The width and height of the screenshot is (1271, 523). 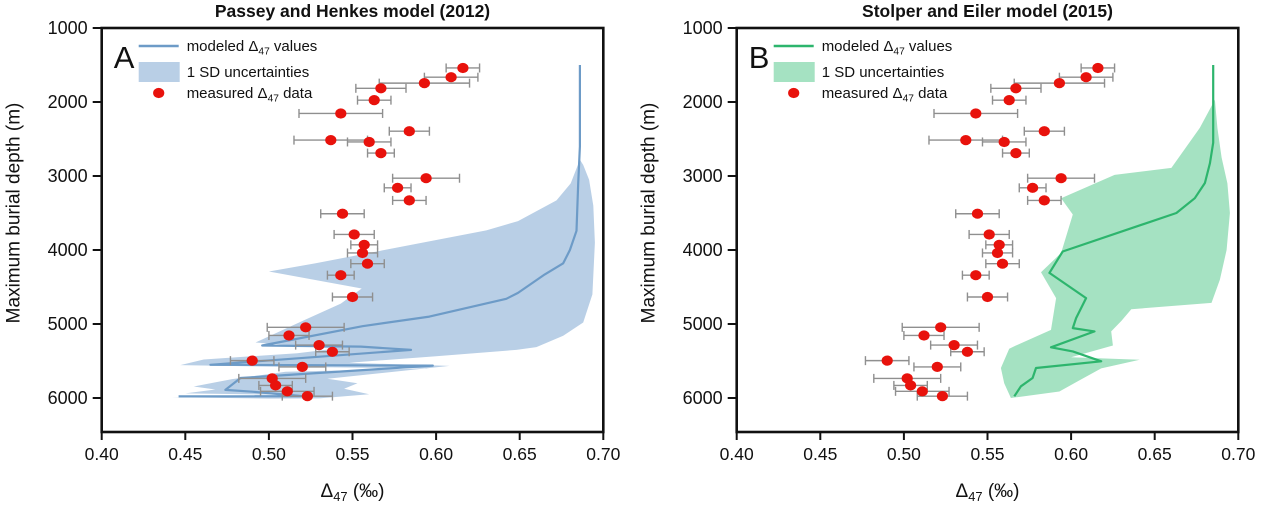 I want to click on panel-letter: A, so click(x=124, y=57).